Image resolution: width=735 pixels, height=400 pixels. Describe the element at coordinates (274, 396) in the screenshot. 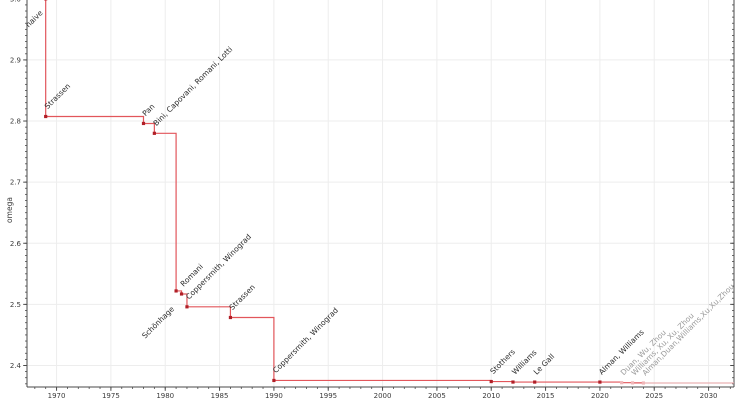

I see `x-tick-label: 1990` at that location.